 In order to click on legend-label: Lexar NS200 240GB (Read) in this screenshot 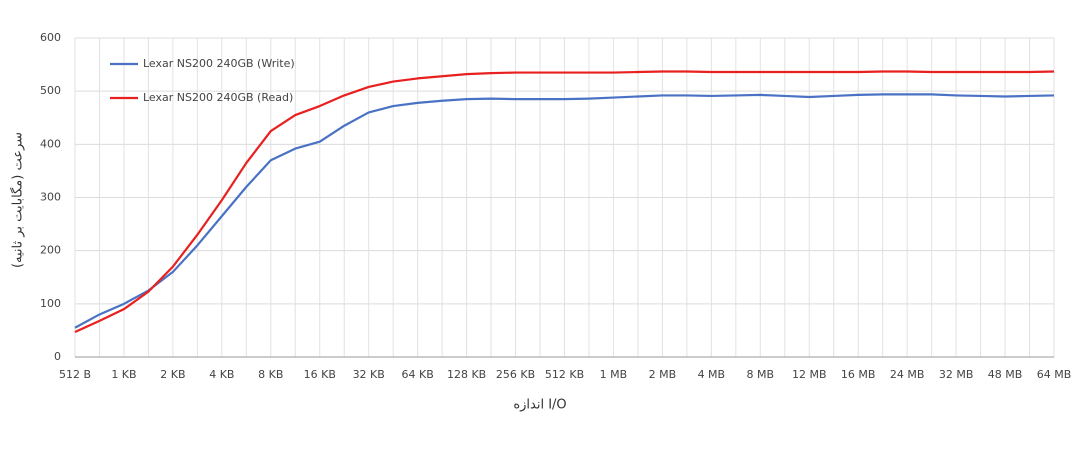, I will do `click(218, 97)`.